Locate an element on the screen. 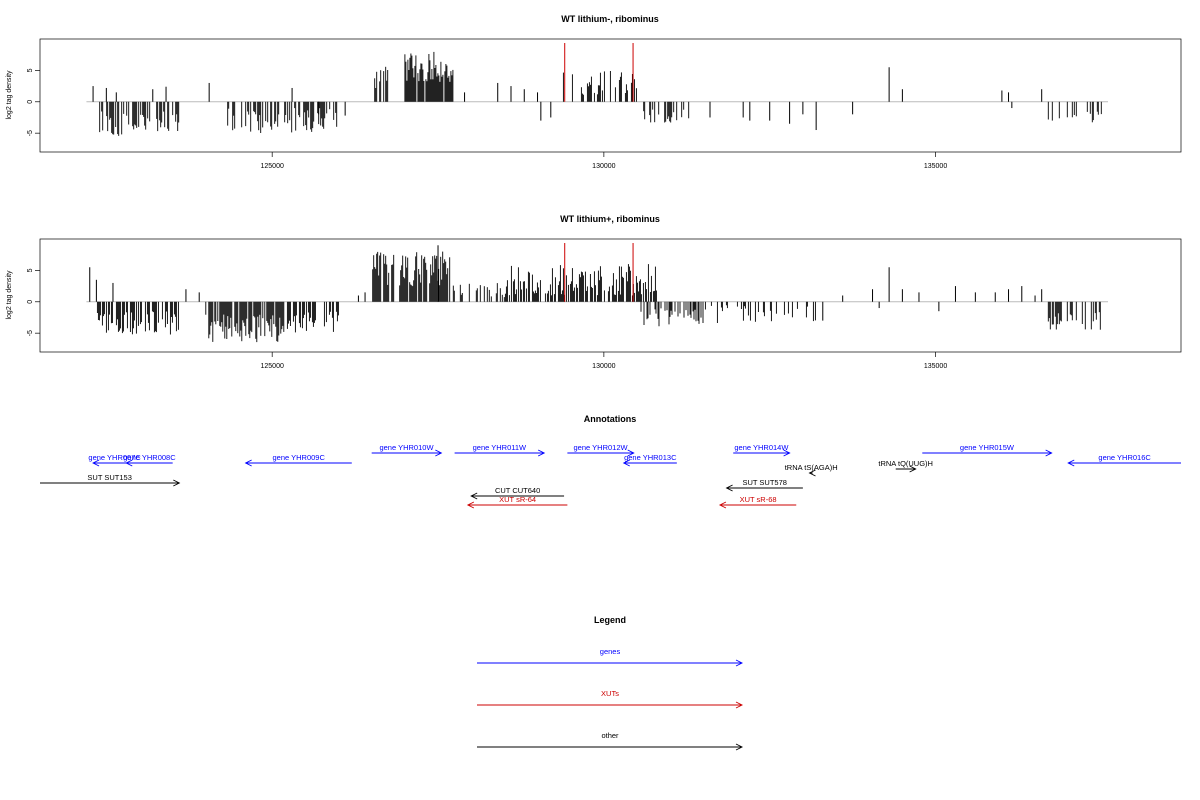  annotation-feature: gene YHR016C is located at coordinates (1124, 460).